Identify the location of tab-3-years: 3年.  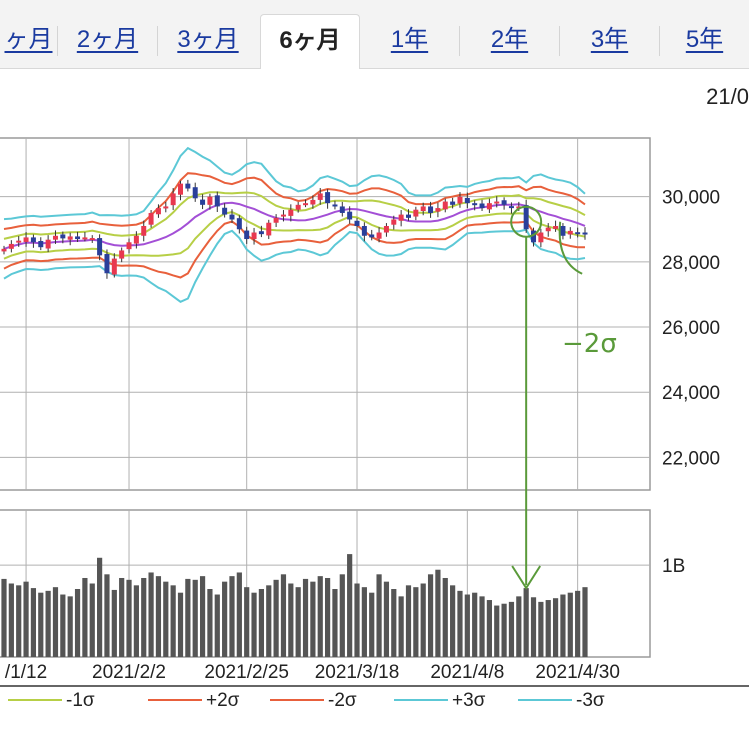
(610, 41).